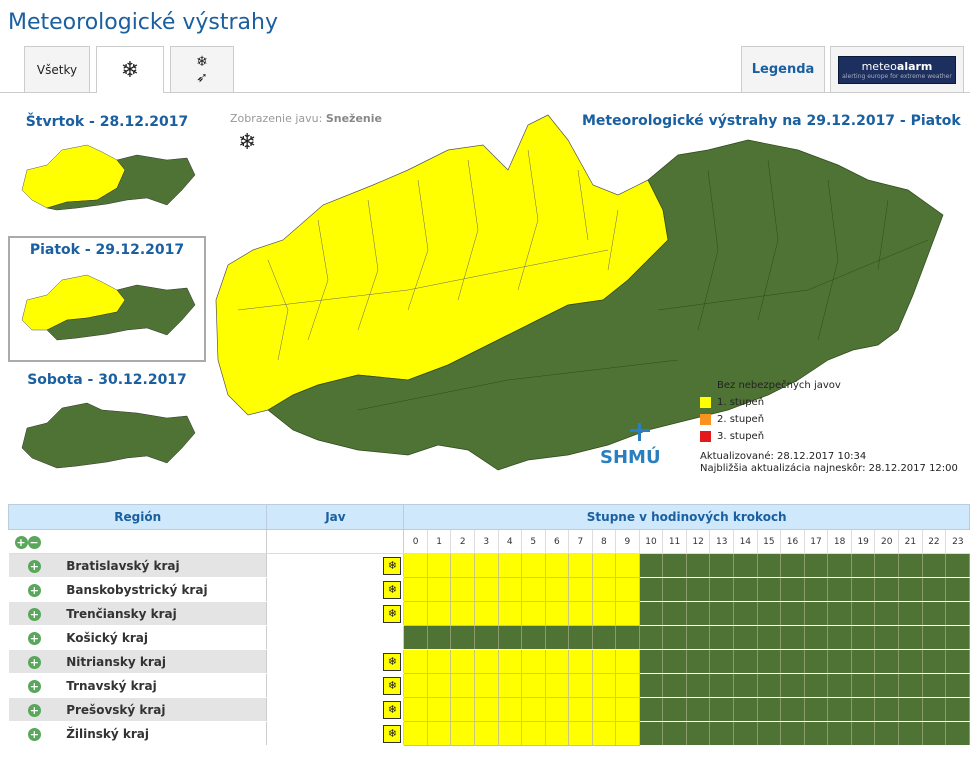 Image resolution: width=970 pixels, height=757 pixels. I want to click on tab-all-label: Všetky, so click(57, 69).